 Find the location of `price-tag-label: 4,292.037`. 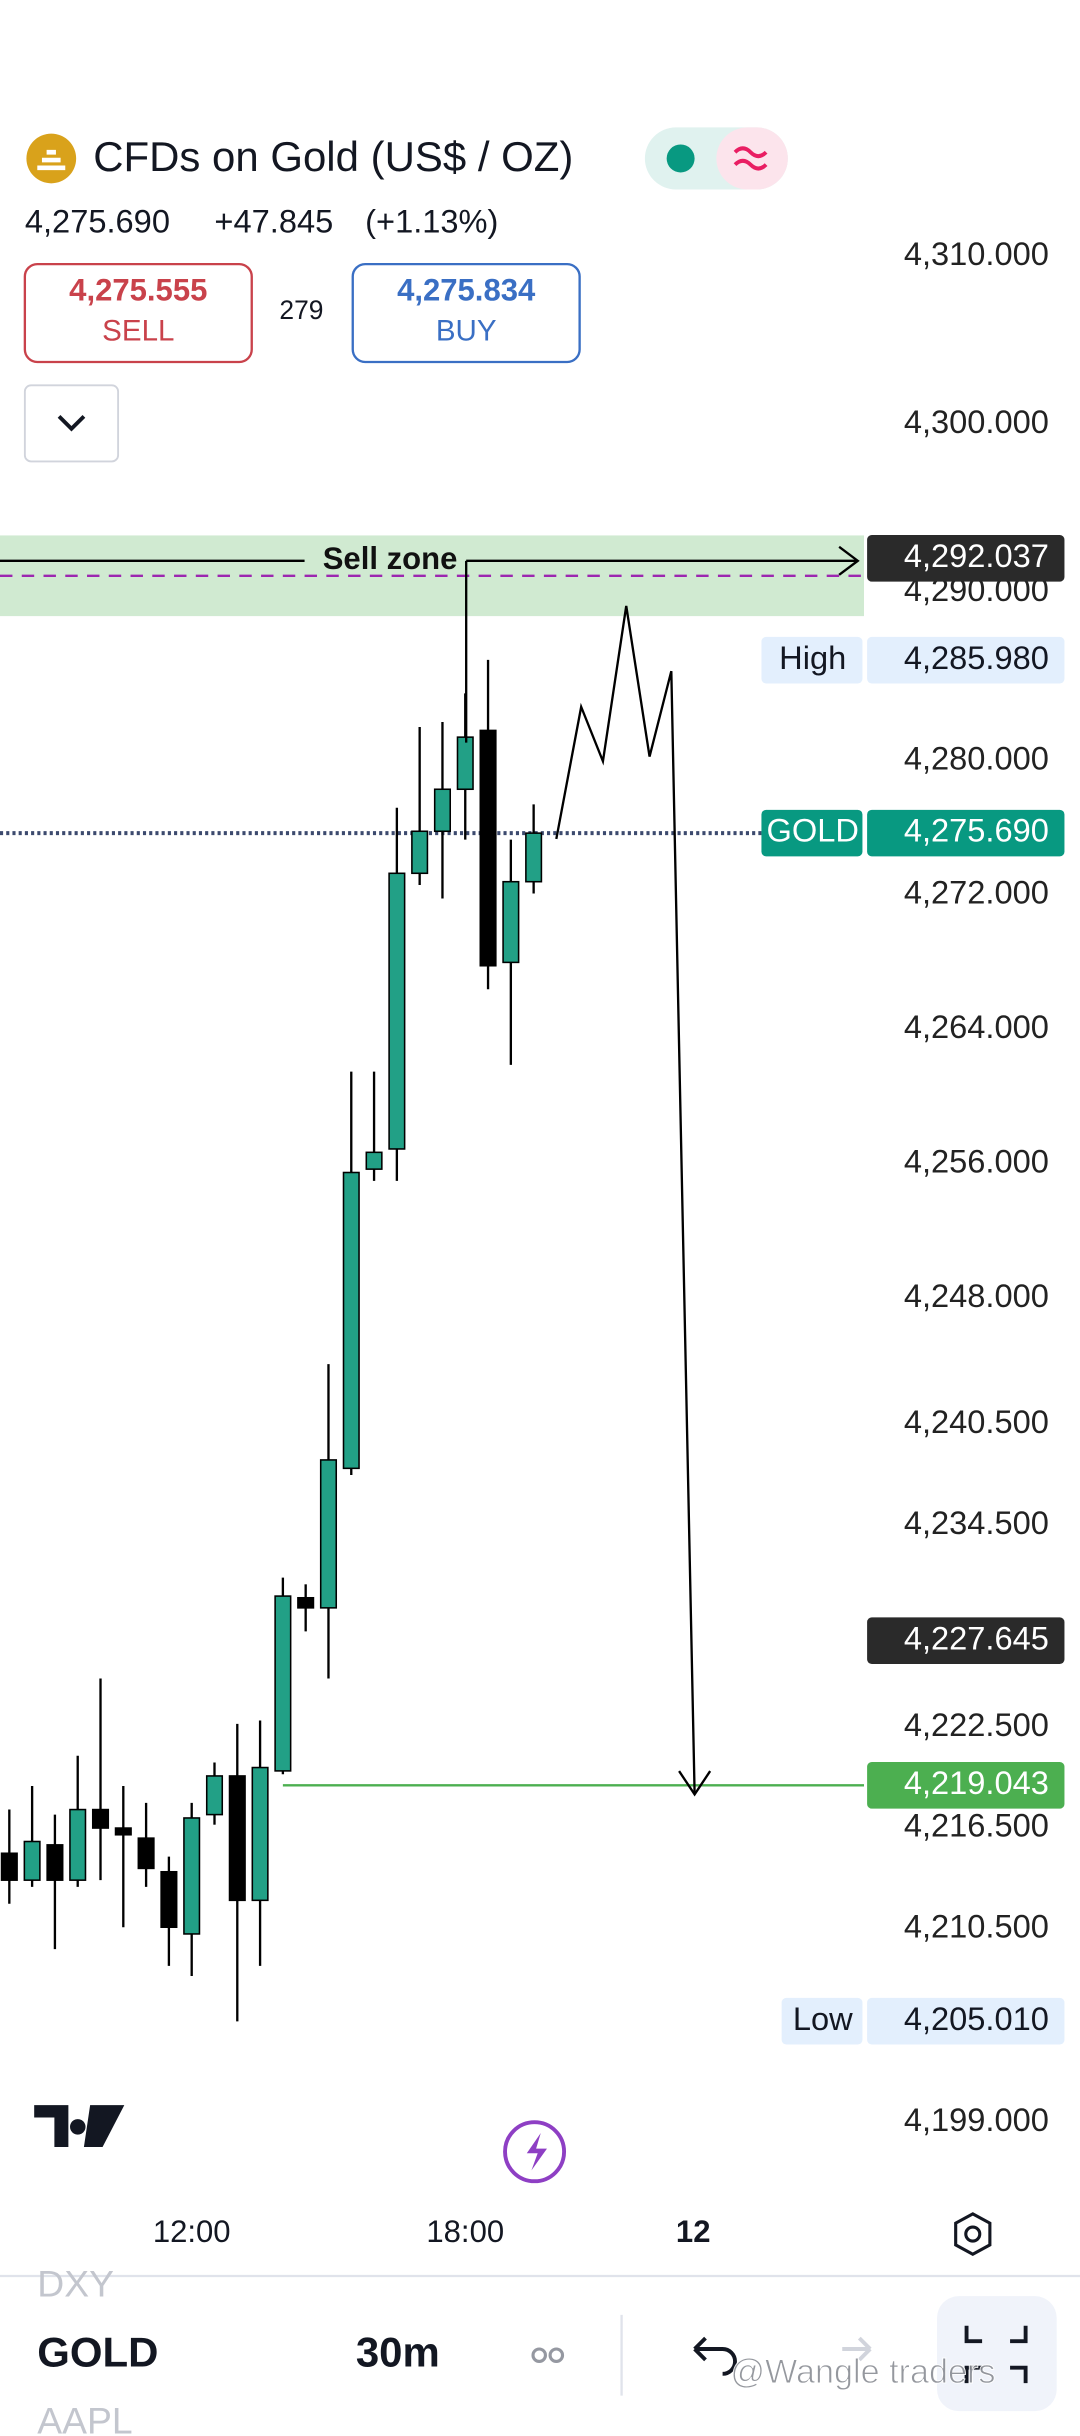

price-tag-label: 4,292.037 is located at coordinates (976, 555).